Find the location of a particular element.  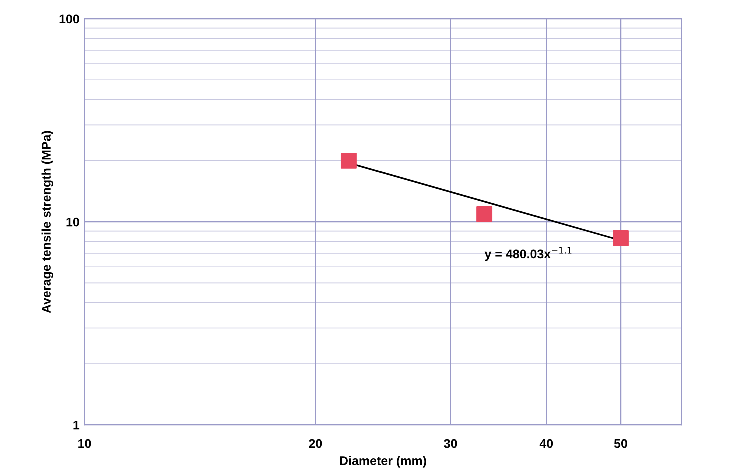

y-tick-label: 10 is located at coordinates (73, 222).